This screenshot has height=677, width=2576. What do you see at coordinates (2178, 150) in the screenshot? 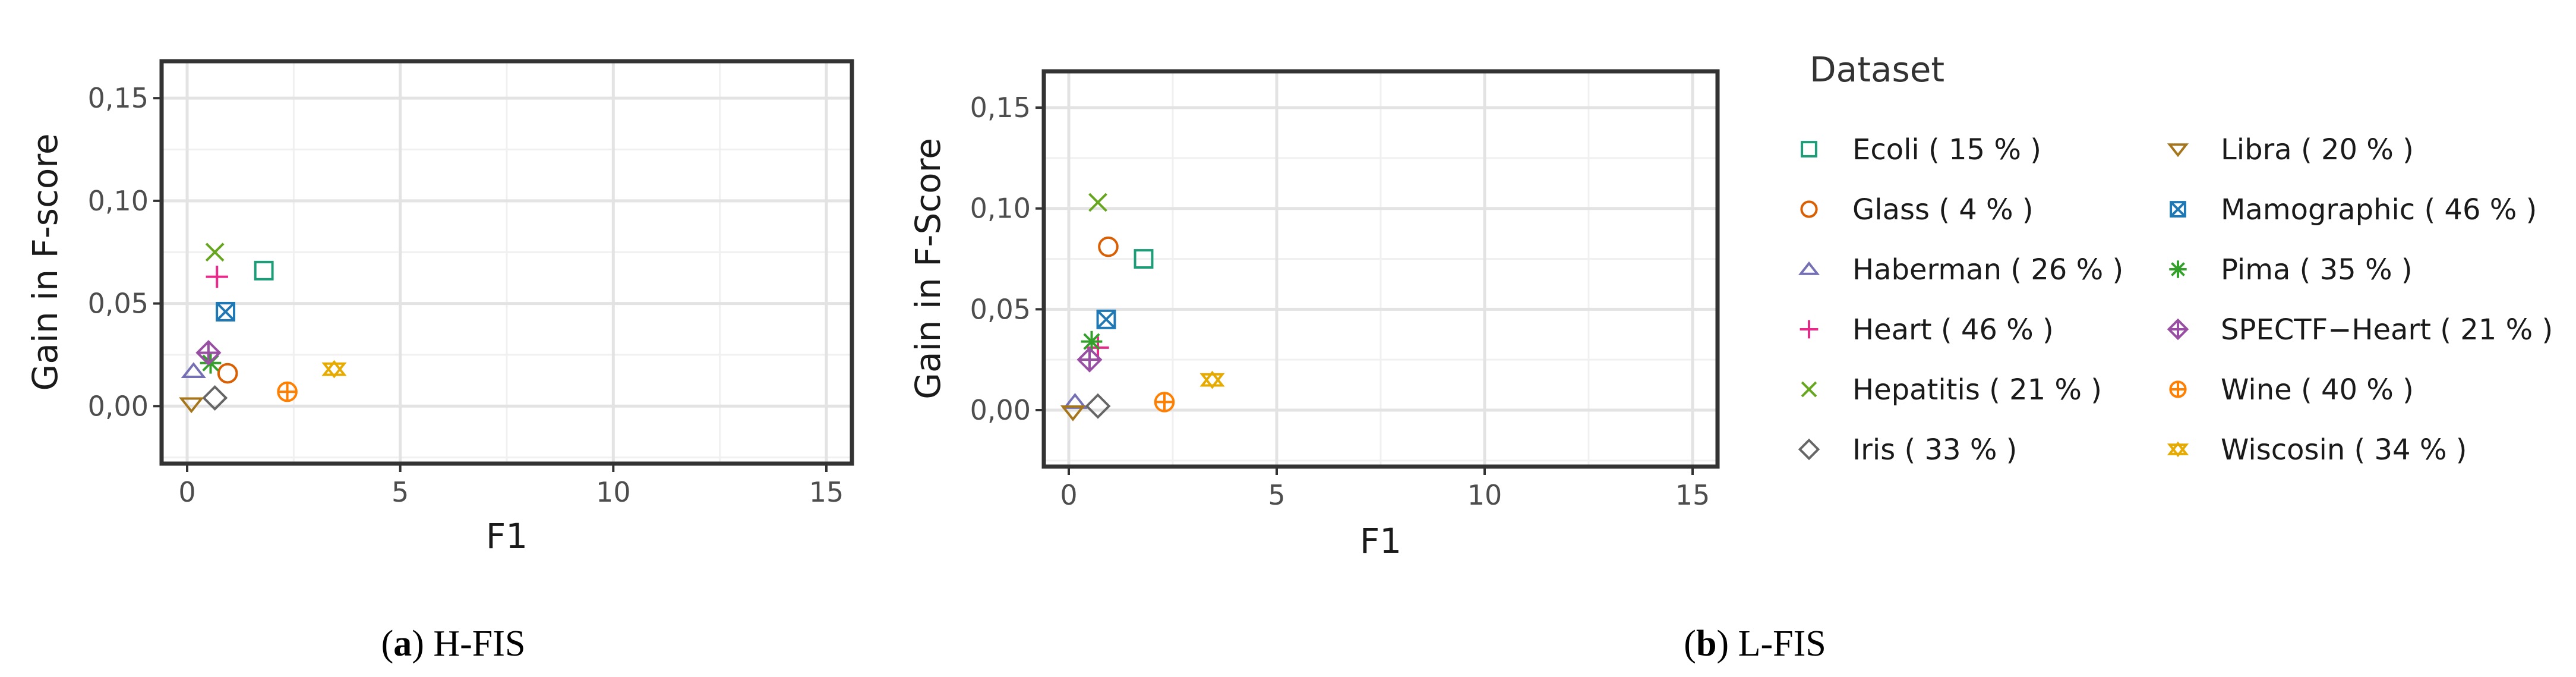
I see `legend-key-libra` at bounding box center [2178, 150].